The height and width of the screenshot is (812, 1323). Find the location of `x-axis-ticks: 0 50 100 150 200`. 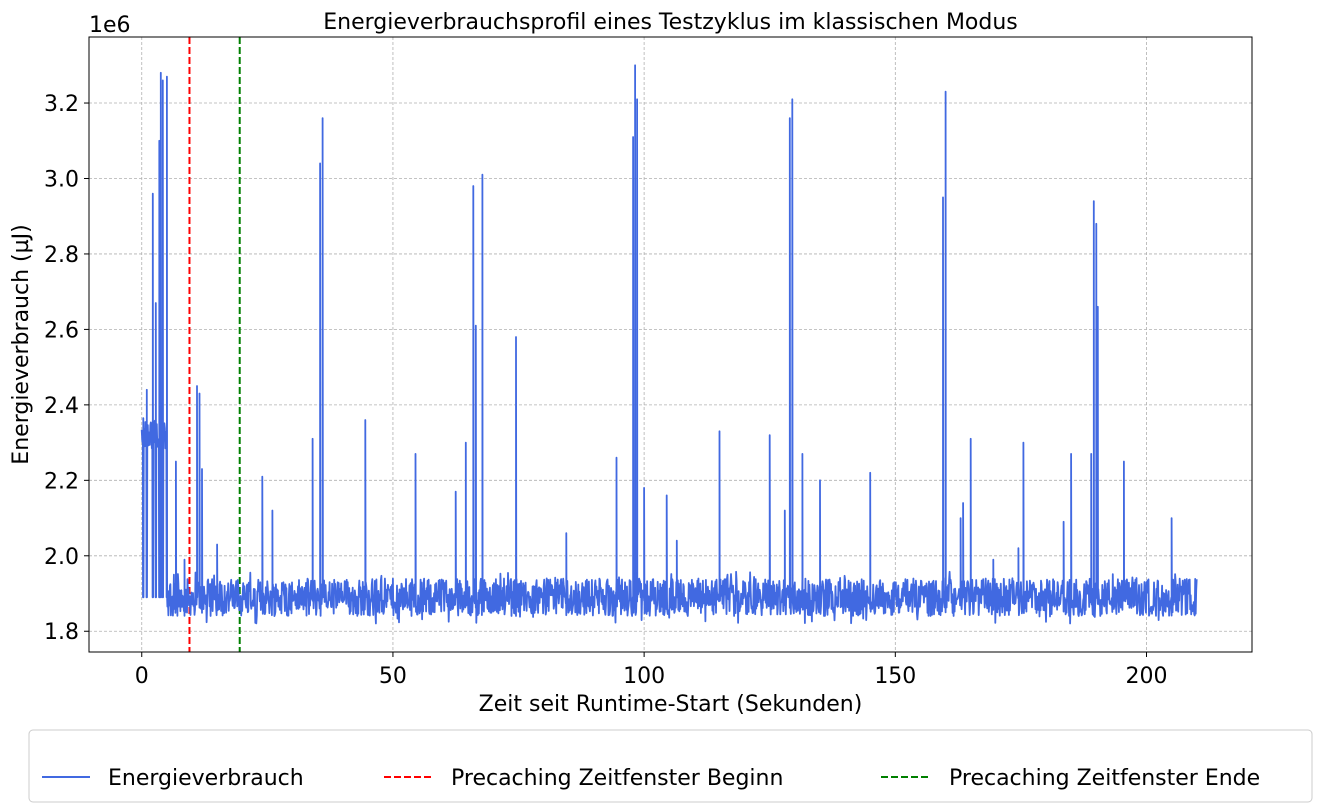

x-axis-ticks: 0 50 100 150 200 is located at coordinates (651, 670).